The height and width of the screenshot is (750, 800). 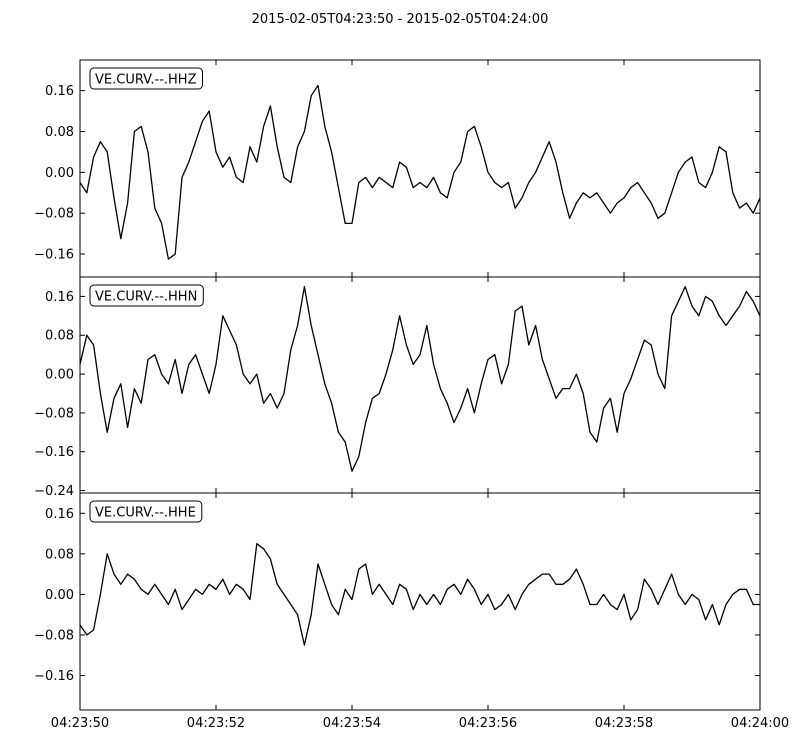 What do you see at coordinates (54, 491) in the screenshot?
I see `y-tick-label: −0.24` at bounding box center [54, 491].